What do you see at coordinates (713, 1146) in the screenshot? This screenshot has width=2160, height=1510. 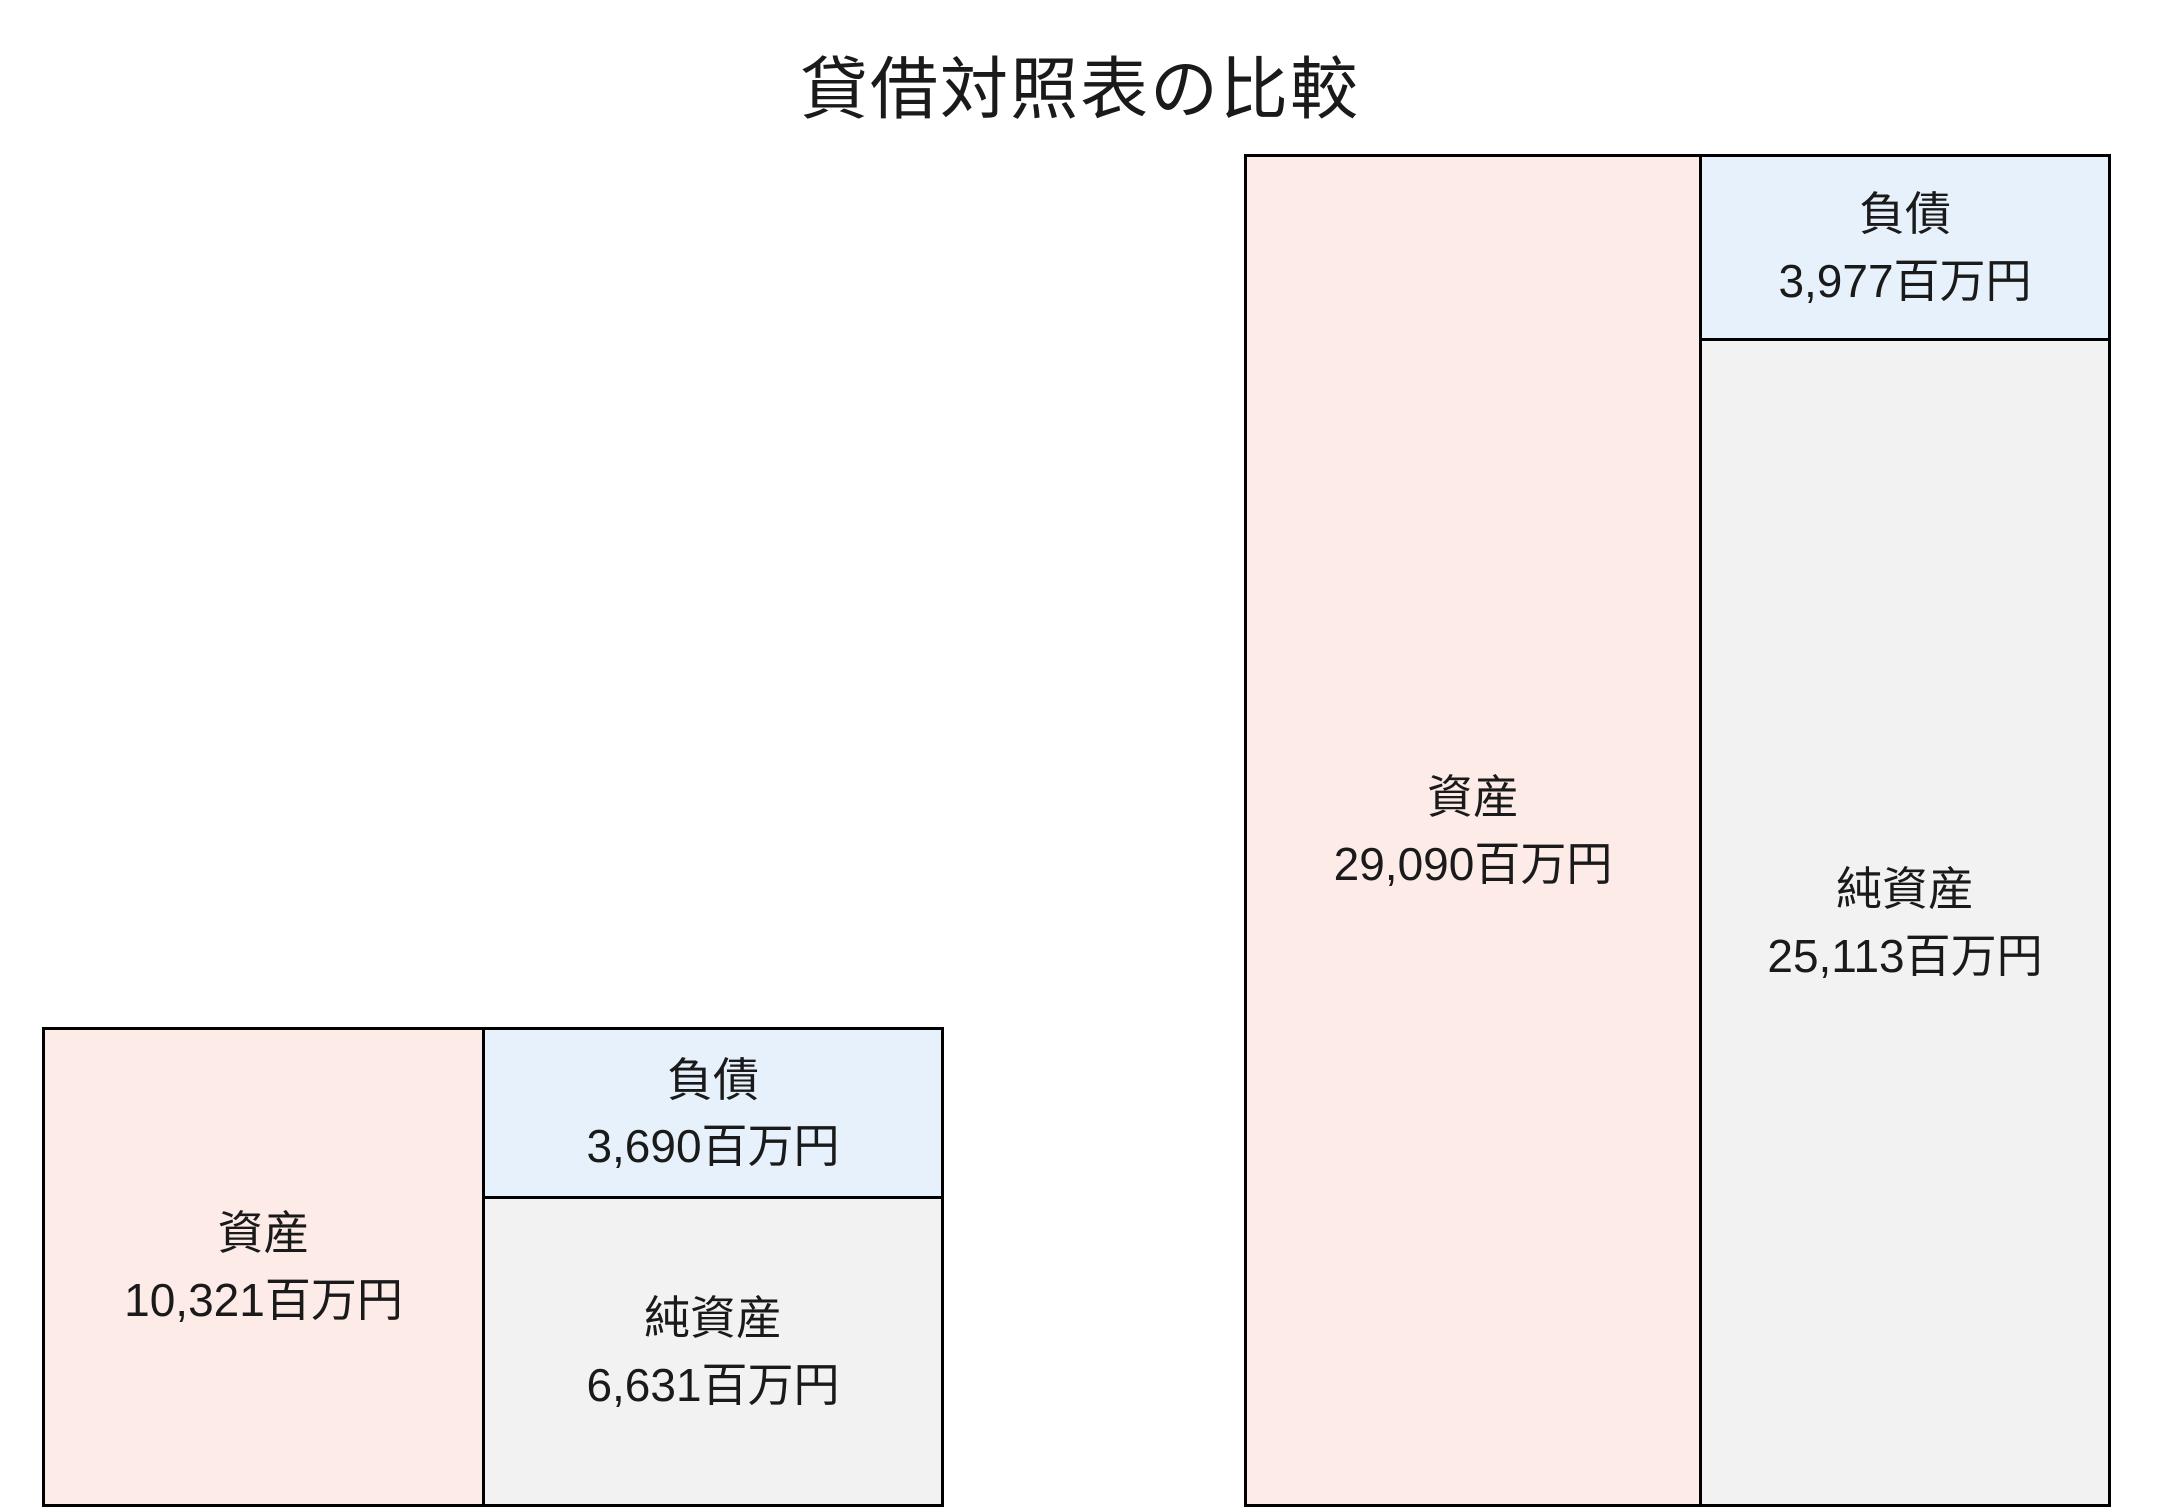 I see `liabilities-value: 3,690百万円` at bounding box center [713, 1146].